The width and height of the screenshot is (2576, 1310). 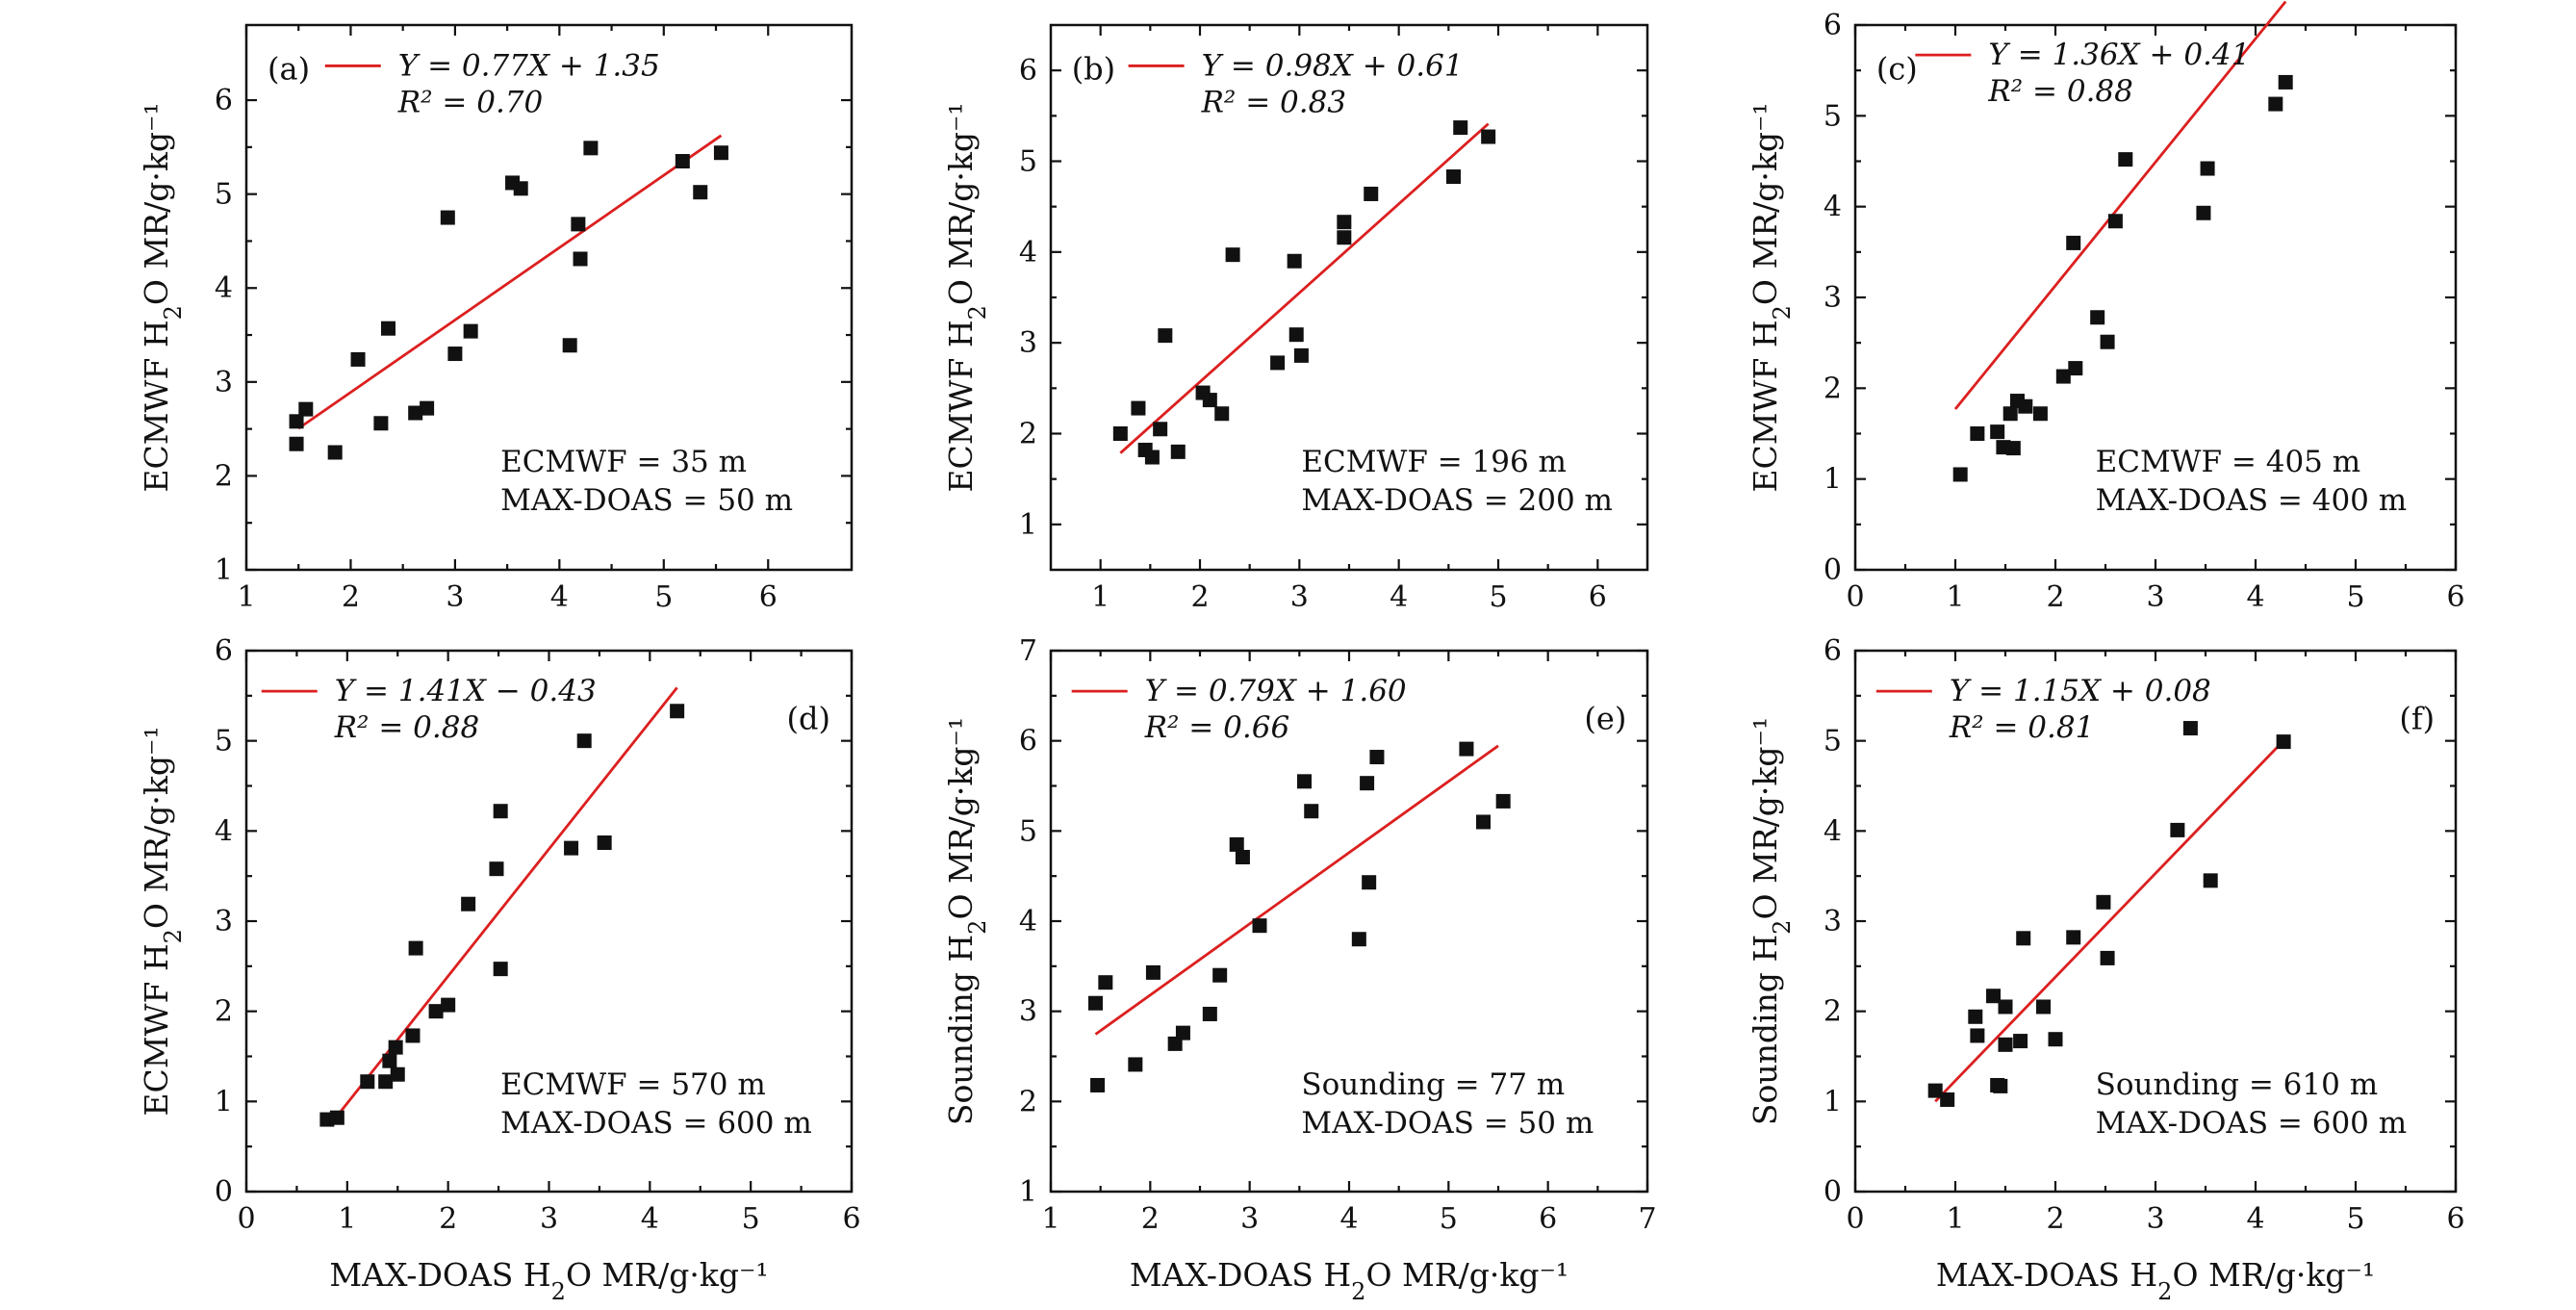 I want to click on x-tick-label: 7, so click(x=1647, y=1219).